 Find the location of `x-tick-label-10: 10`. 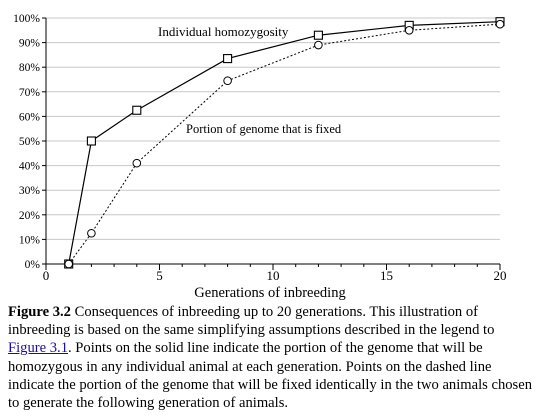

x-tick-label-10: 10 is located at coordinates (273, 275).